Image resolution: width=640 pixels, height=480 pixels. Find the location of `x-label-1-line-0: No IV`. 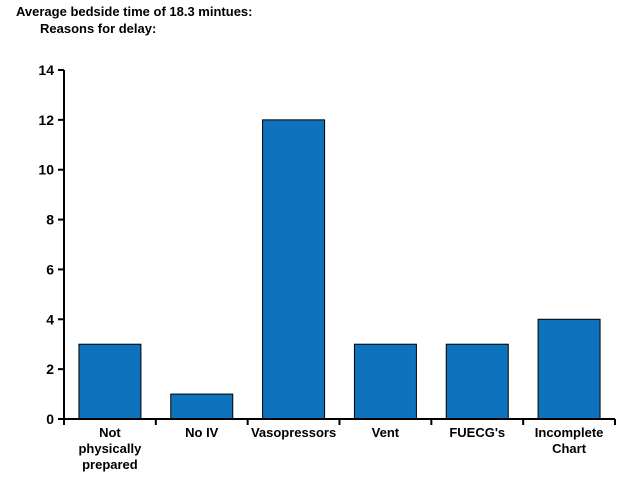

x-label-1-line-0: No IV is located at coordinates (202, 432).